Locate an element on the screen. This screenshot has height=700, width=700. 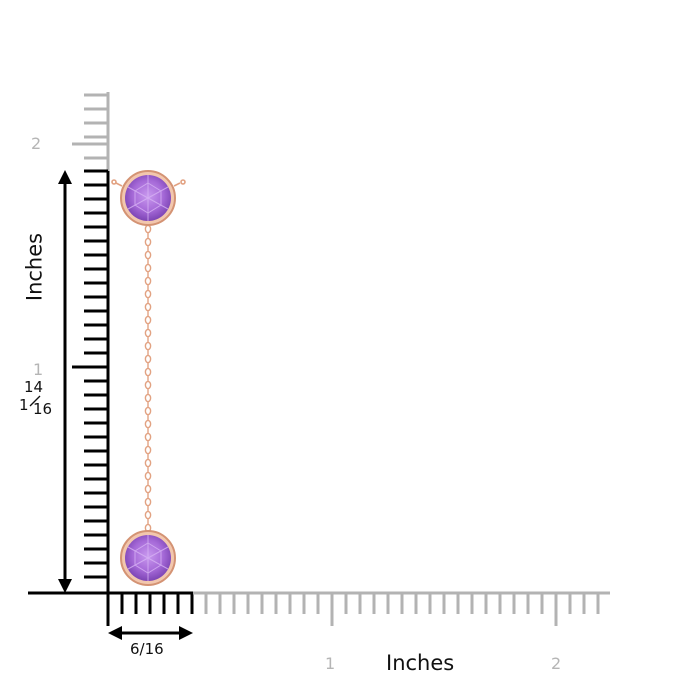
amethyst-stone-top is located at coordinates (148, 198).